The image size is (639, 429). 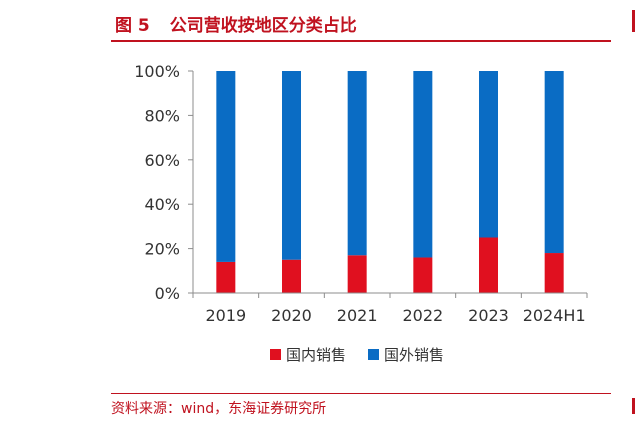 What do you see at coordinates (263, 26) in the screenshot?
I see `figure-caption: 公司营收按地区分类占比` at bounding box center [263, 26].